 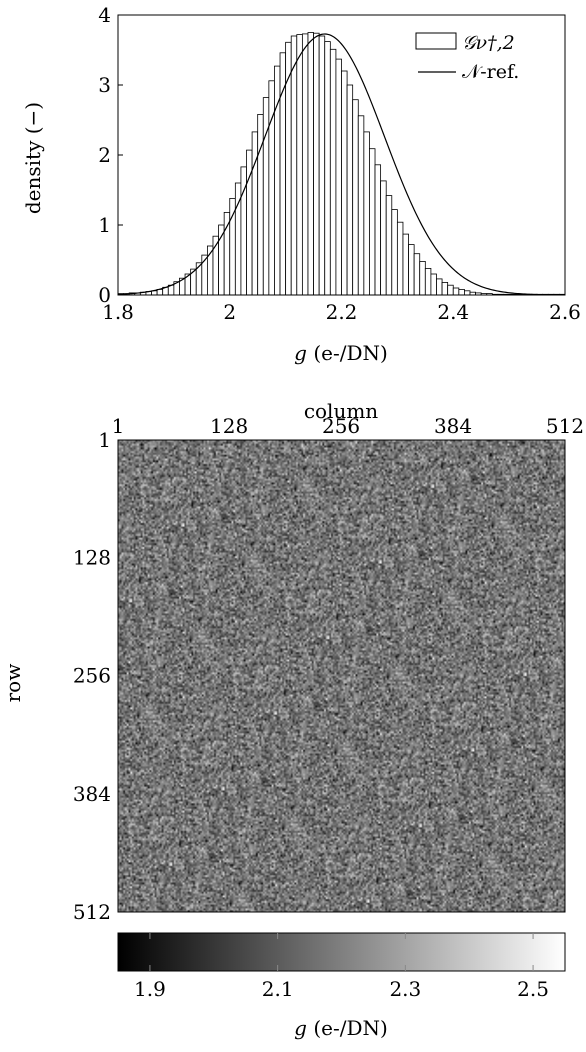 What do you see at coordinates (104, 225) in the screenshot?
I see `hist-y-tick-label: 1` at bounding box center [104, 225].